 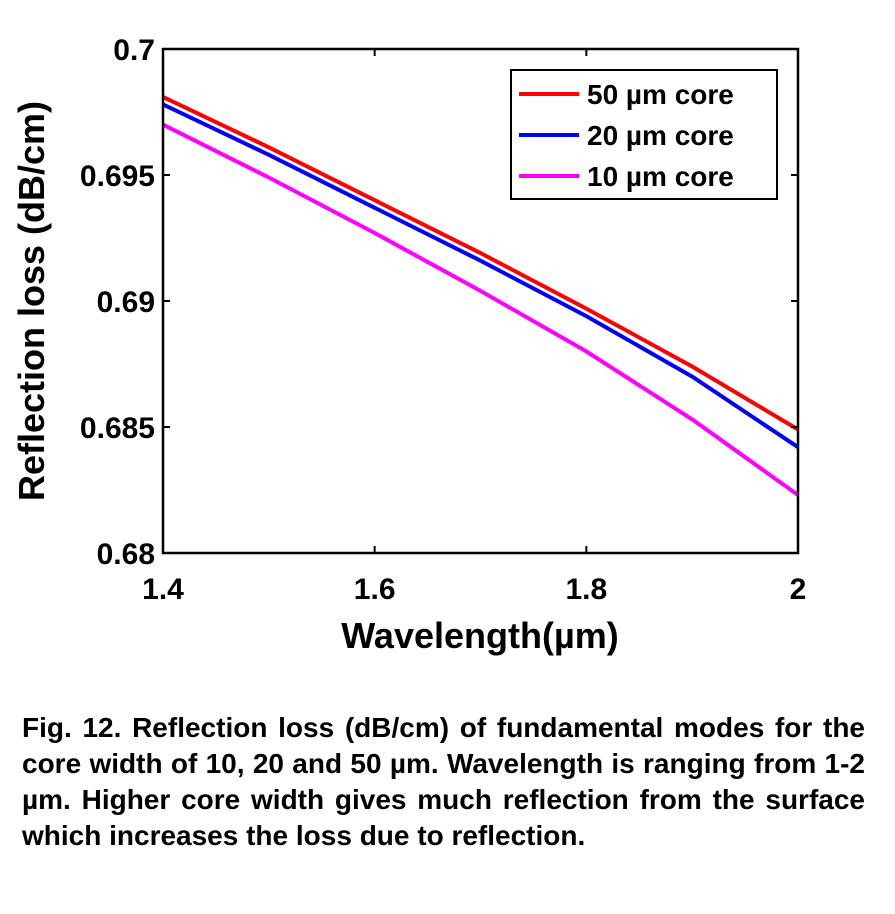 I want to click on y-axis-label: Reflection loss (dB/cm), so click(x=31, y=301).